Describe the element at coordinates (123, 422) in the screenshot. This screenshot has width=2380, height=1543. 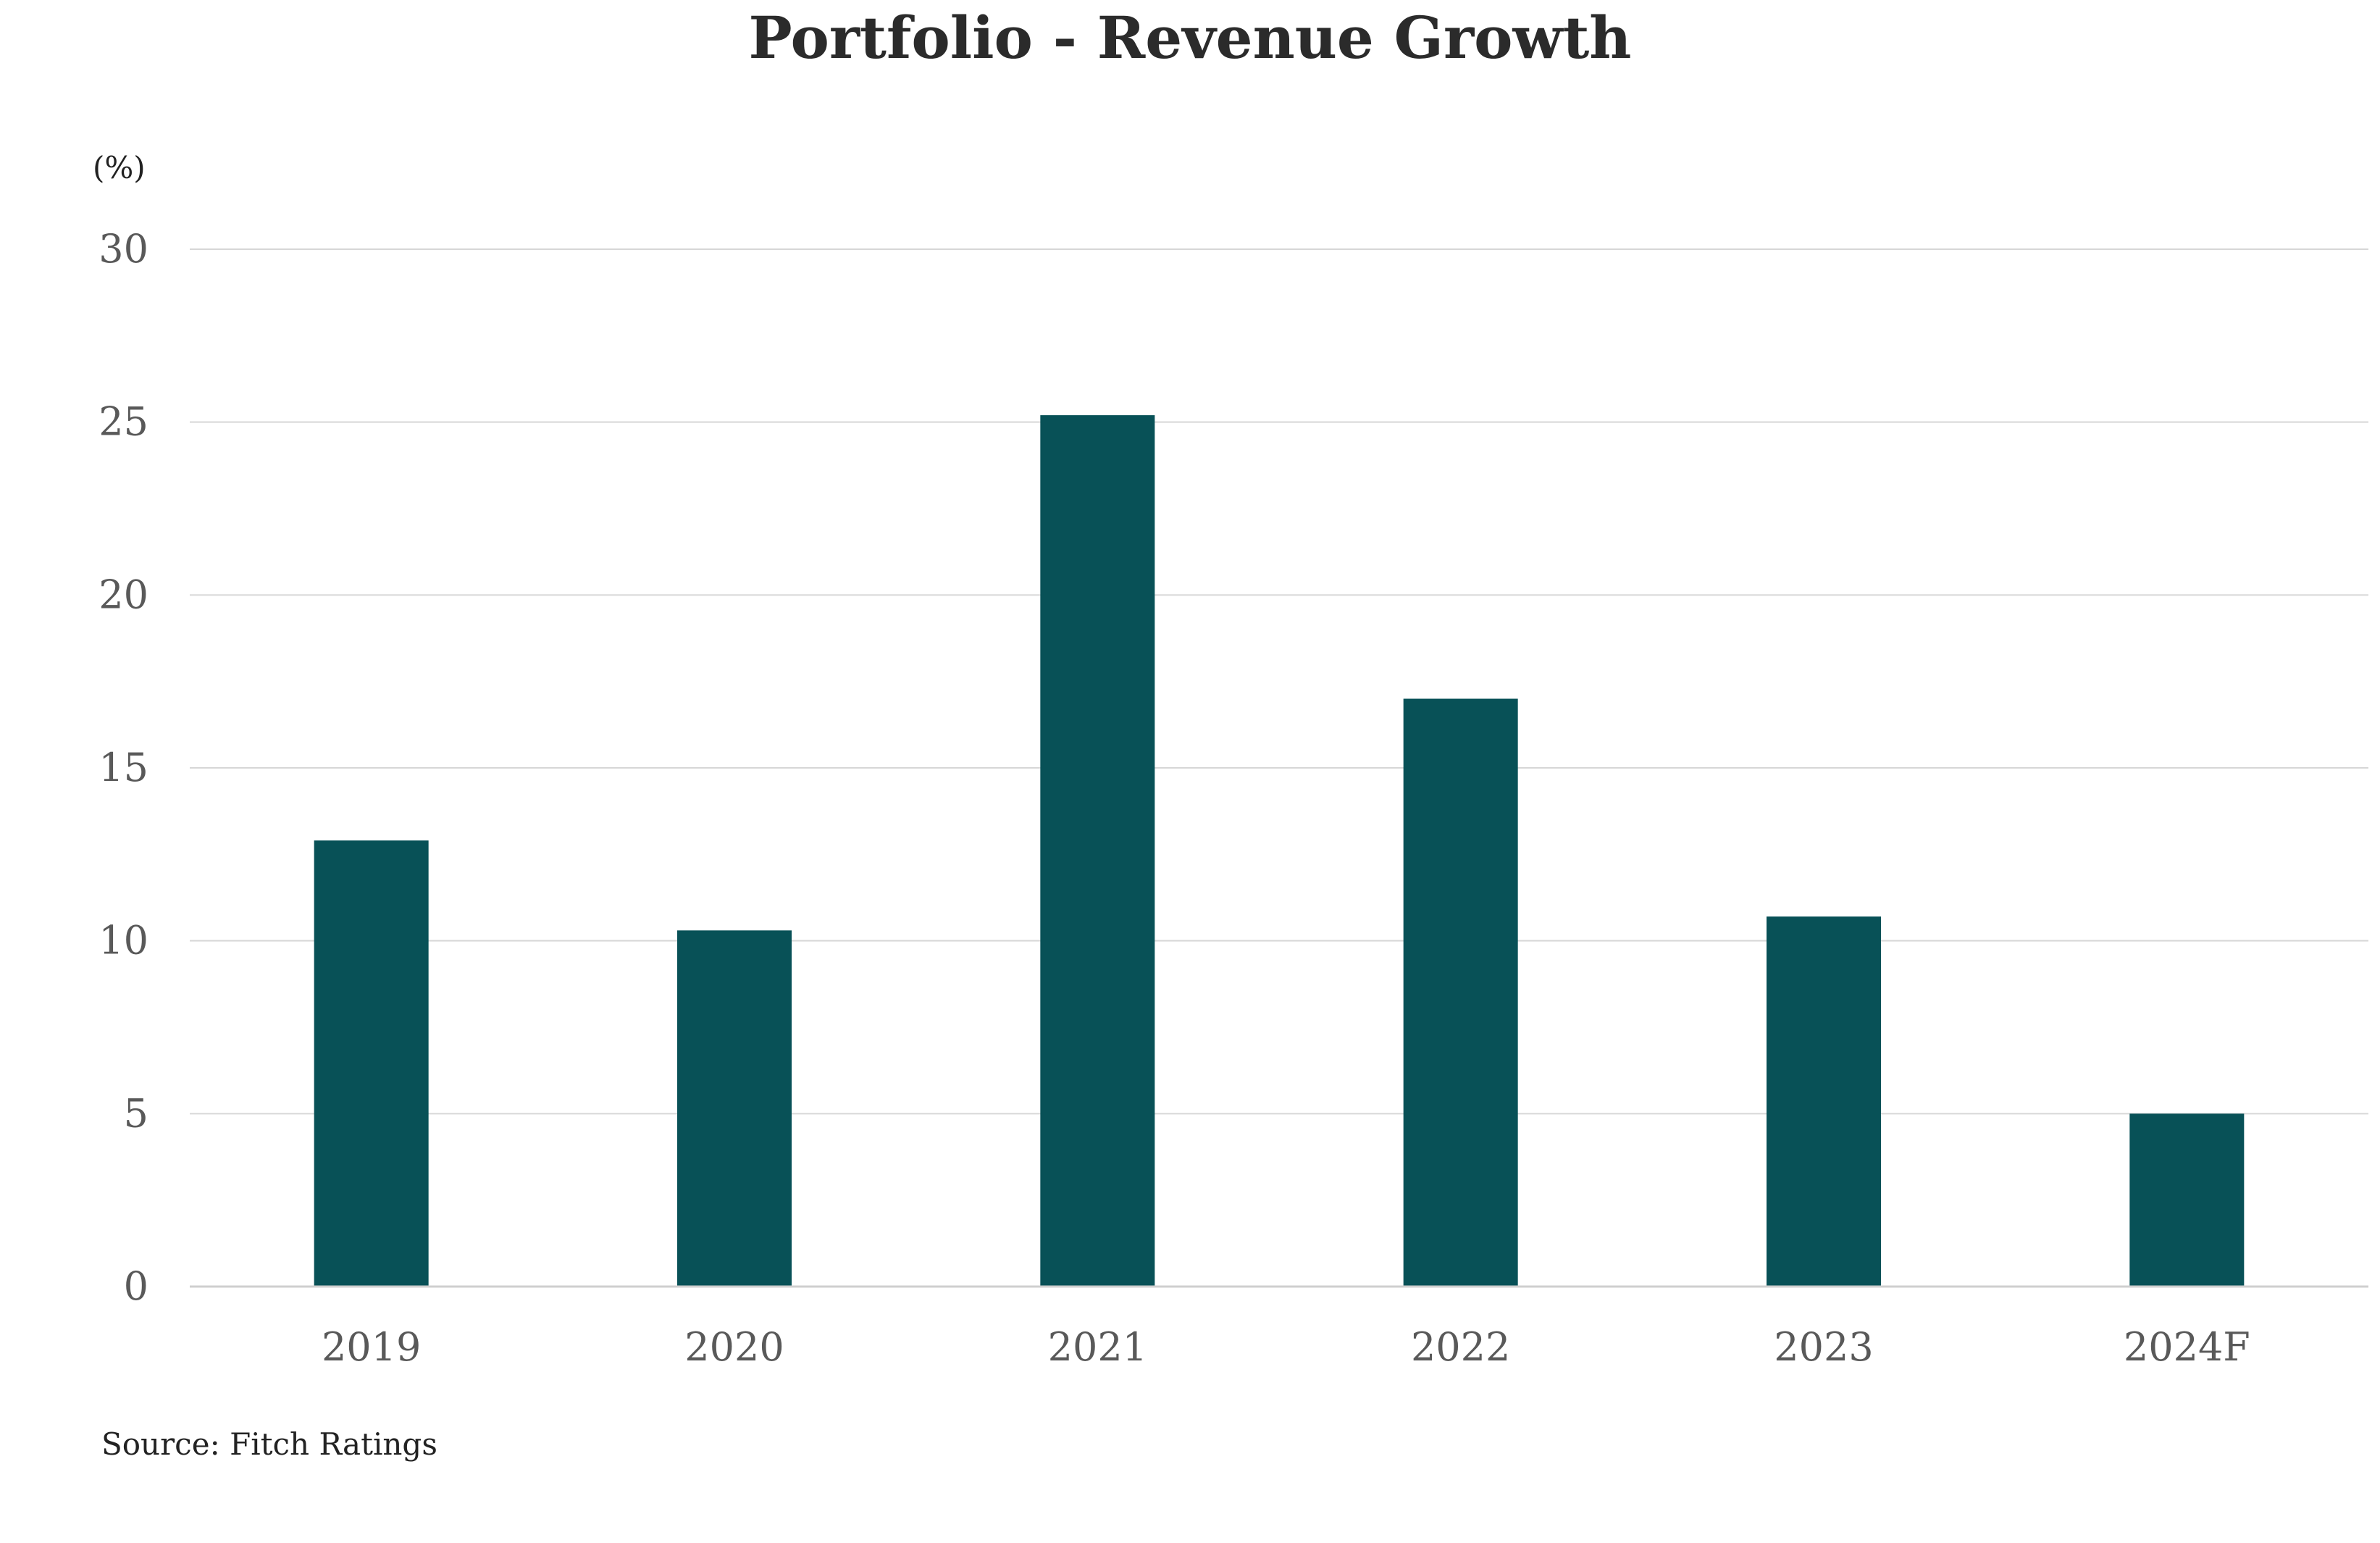
I see `y-tick-label: 25` at that location.